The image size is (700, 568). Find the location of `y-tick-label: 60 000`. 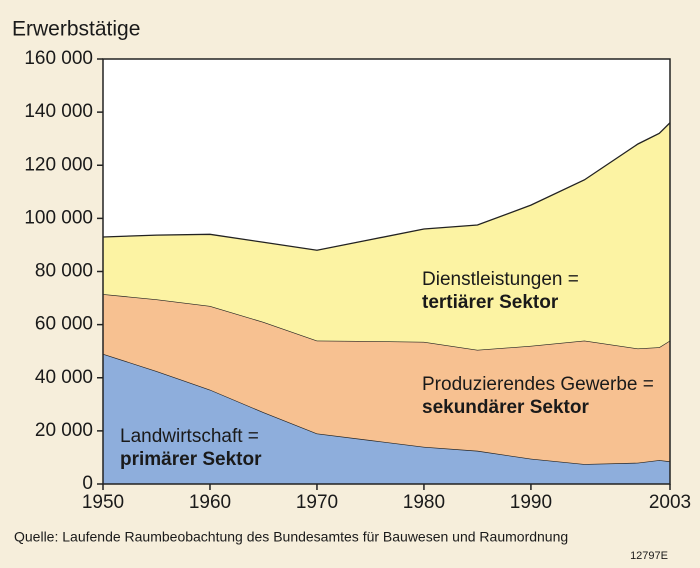

y-tick-label: 60 000 is located at coordinates (64, 324).